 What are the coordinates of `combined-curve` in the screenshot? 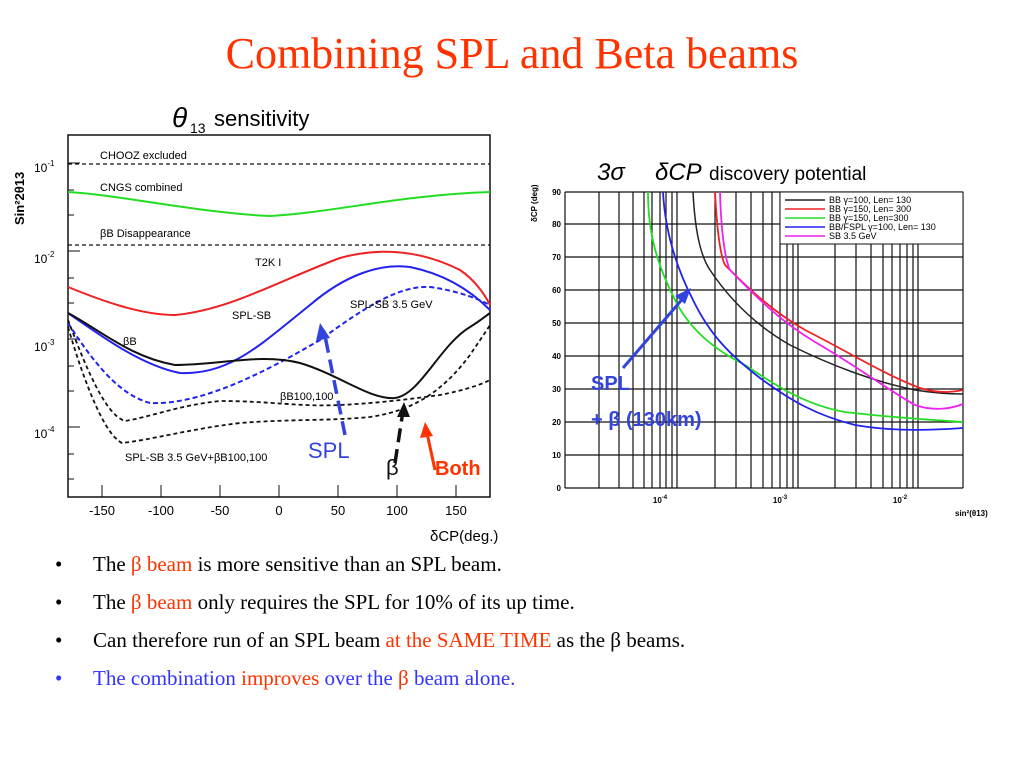 It's located at (279, 384).